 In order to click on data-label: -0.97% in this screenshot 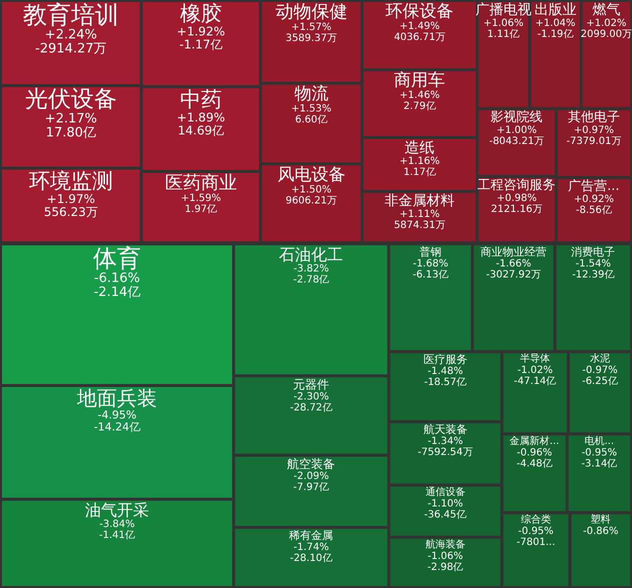, I will do `click(600, 370)`.